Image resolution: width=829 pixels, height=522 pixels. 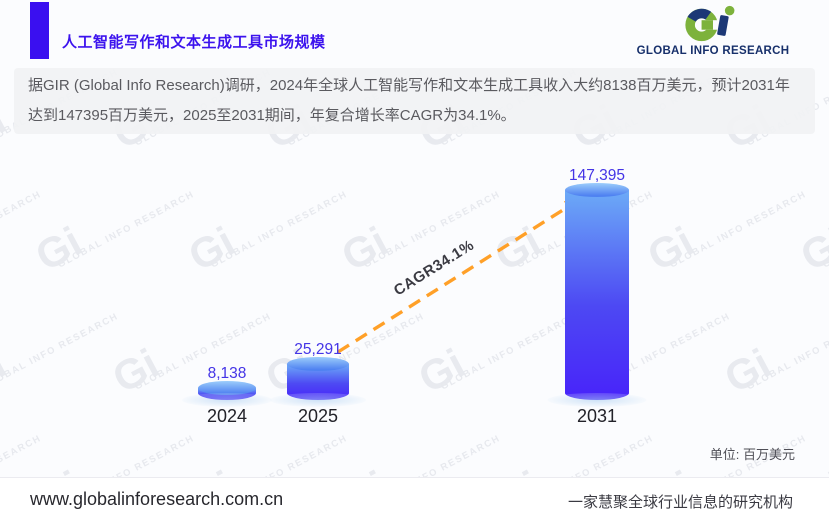 What do you see at coordinates (227, 373) in the screenshot?
I see `bar-value-label: 8,138` at bounding box center [227, 373].